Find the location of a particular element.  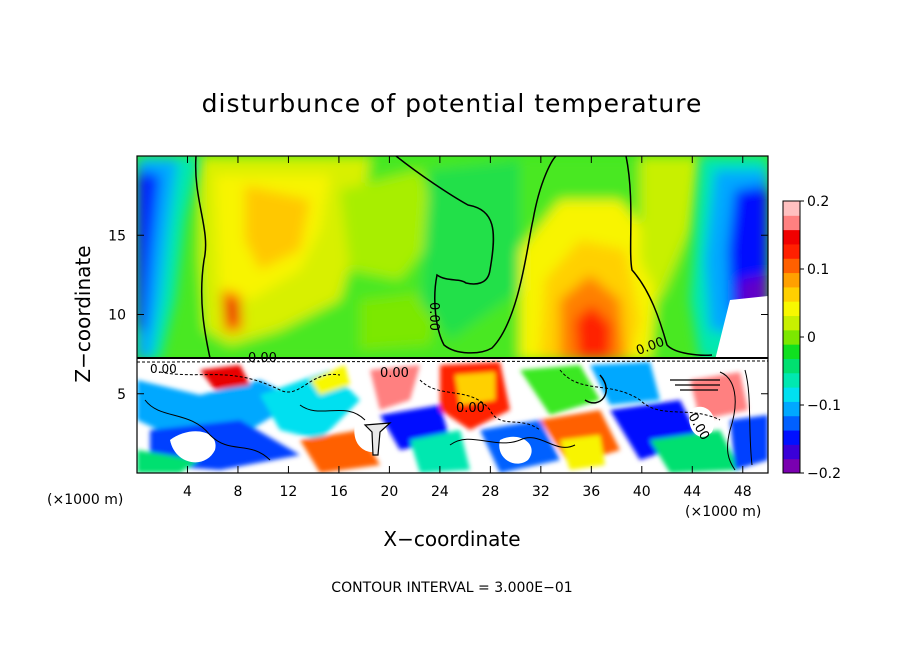

y-tick-label: 5 is located at coordinates (121, 395).